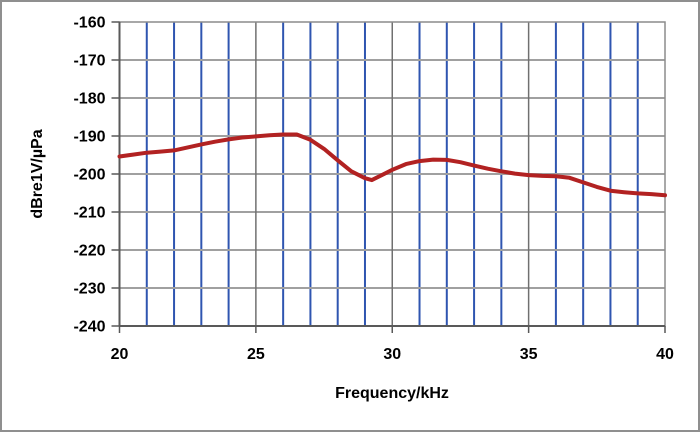  What do you see at coordinates (89, 213) in the screenshot?
I see `y-tick-label: -210` at bounding box center [89, 213].